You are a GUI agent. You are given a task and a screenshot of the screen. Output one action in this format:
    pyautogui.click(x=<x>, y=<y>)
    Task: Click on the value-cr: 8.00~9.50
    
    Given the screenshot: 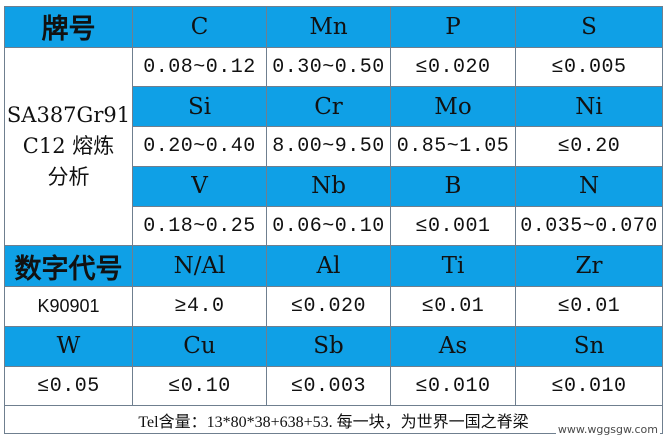 What is the action you would take?
    pyautogui.click(x=328, y=146)
    